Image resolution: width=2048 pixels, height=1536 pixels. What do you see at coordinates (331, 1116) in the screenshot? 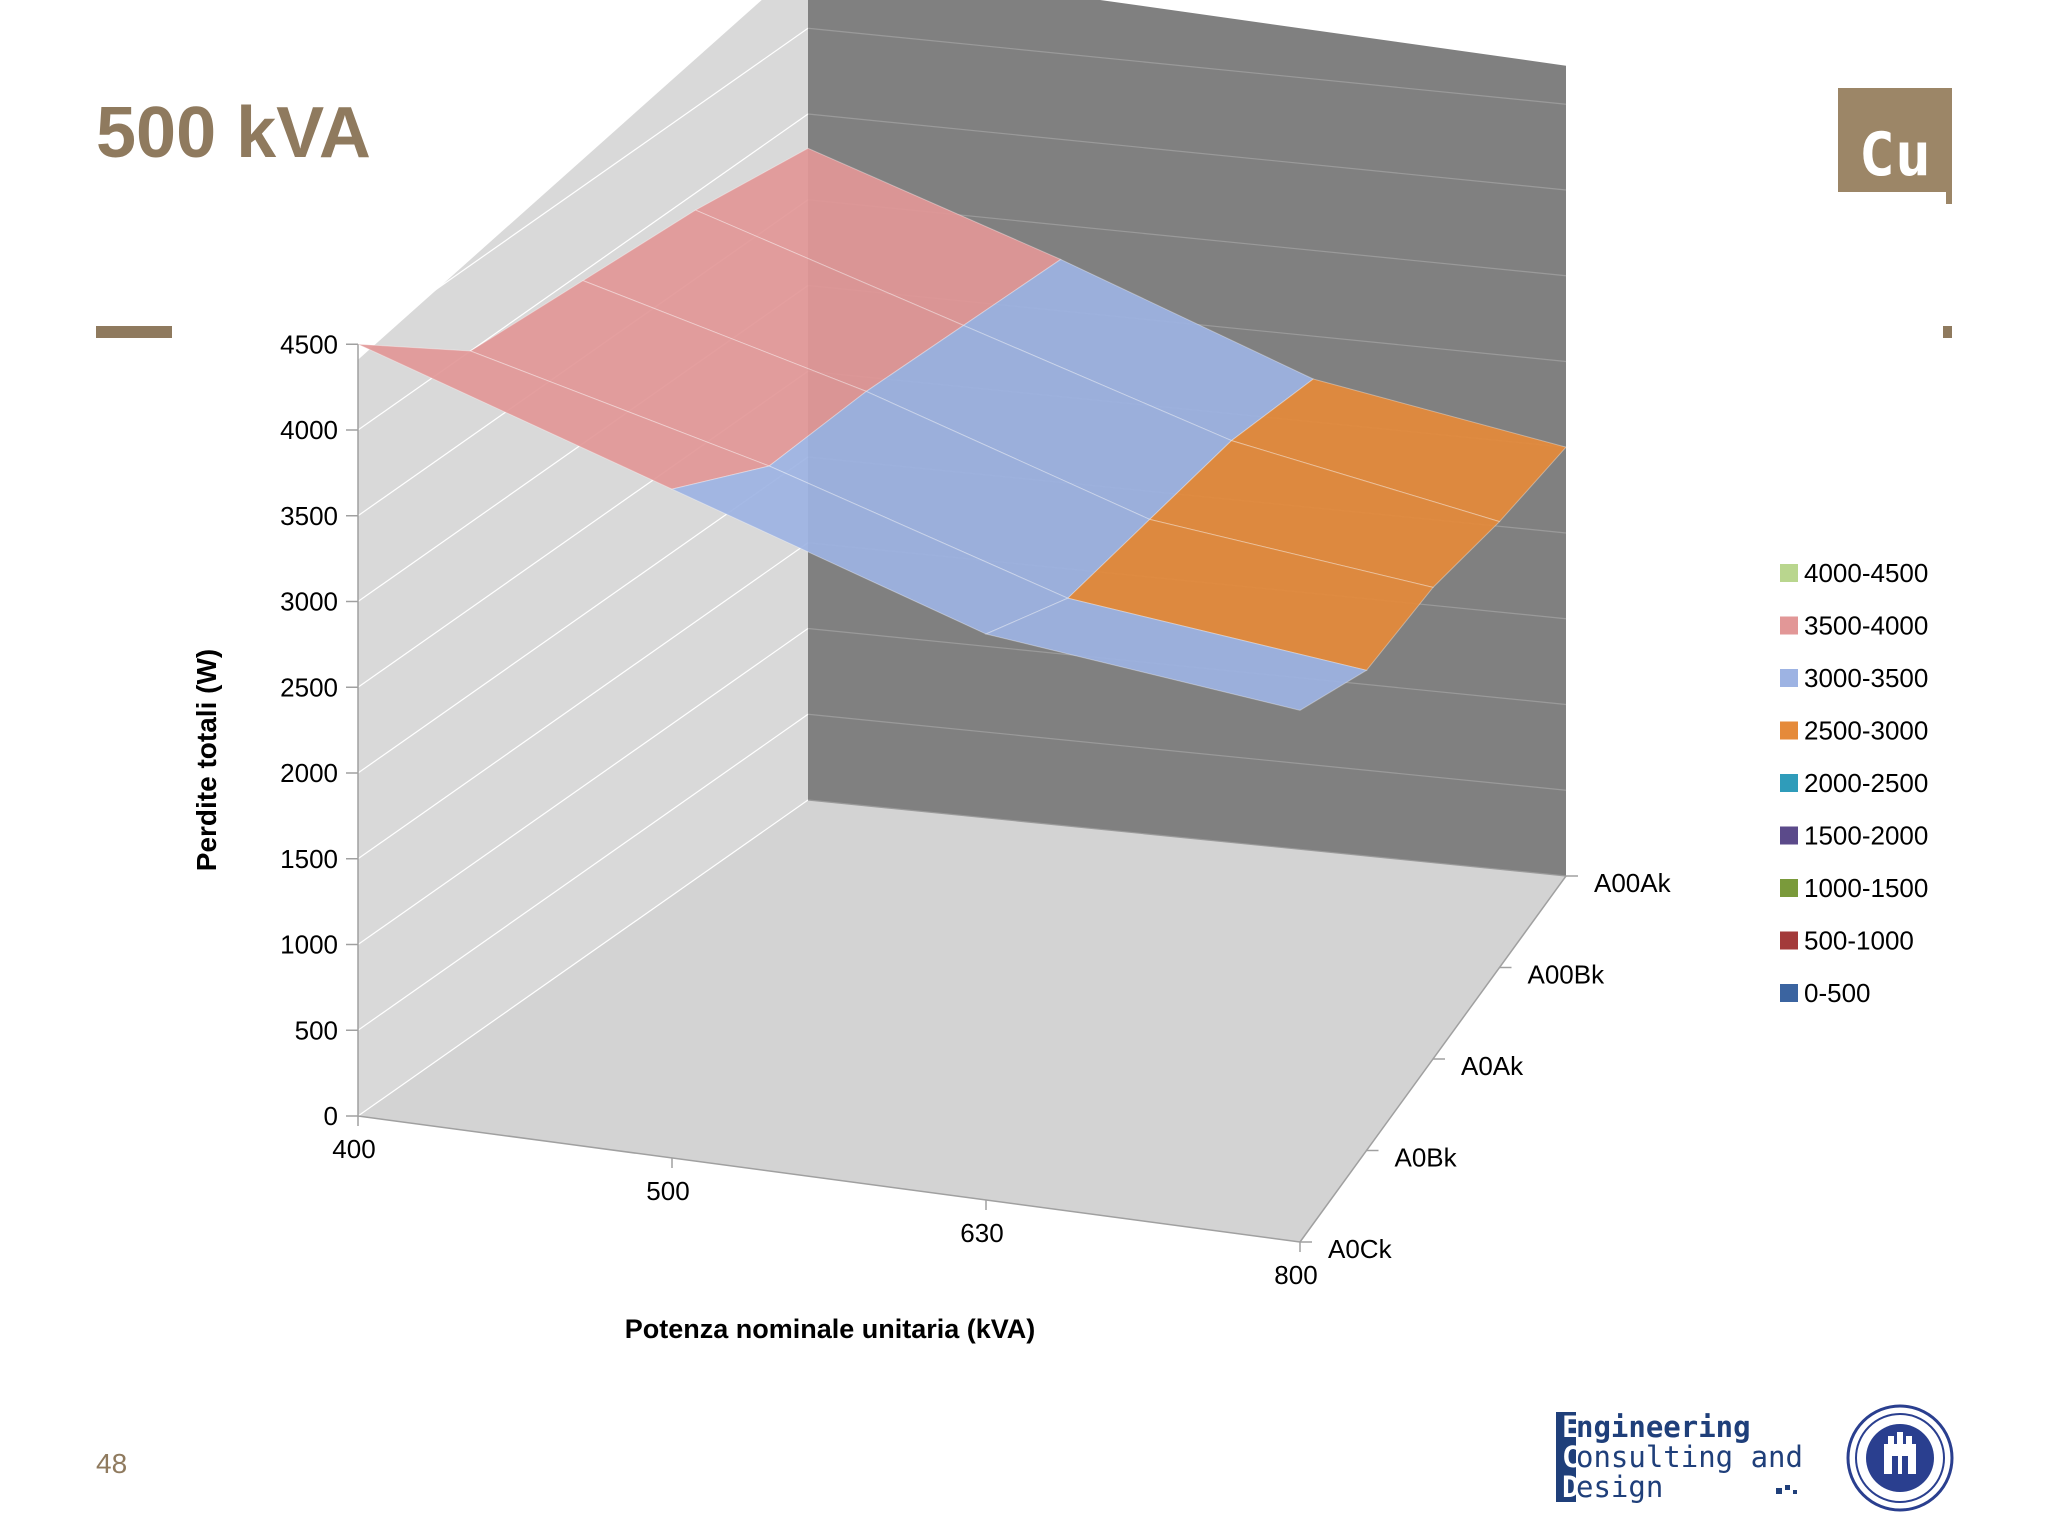
I see `z-tick-label: 0` at bounding box center [331, 1116].